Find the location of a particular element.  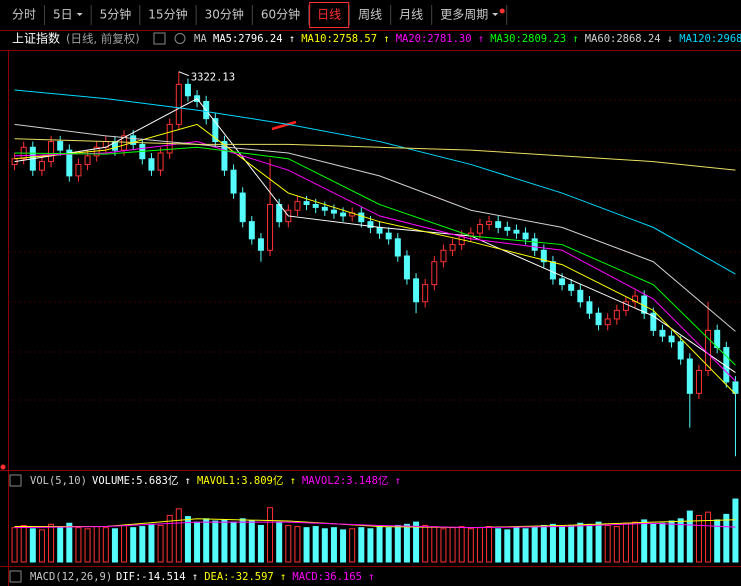

tab: 月线 is located at coordinates (411, 15).